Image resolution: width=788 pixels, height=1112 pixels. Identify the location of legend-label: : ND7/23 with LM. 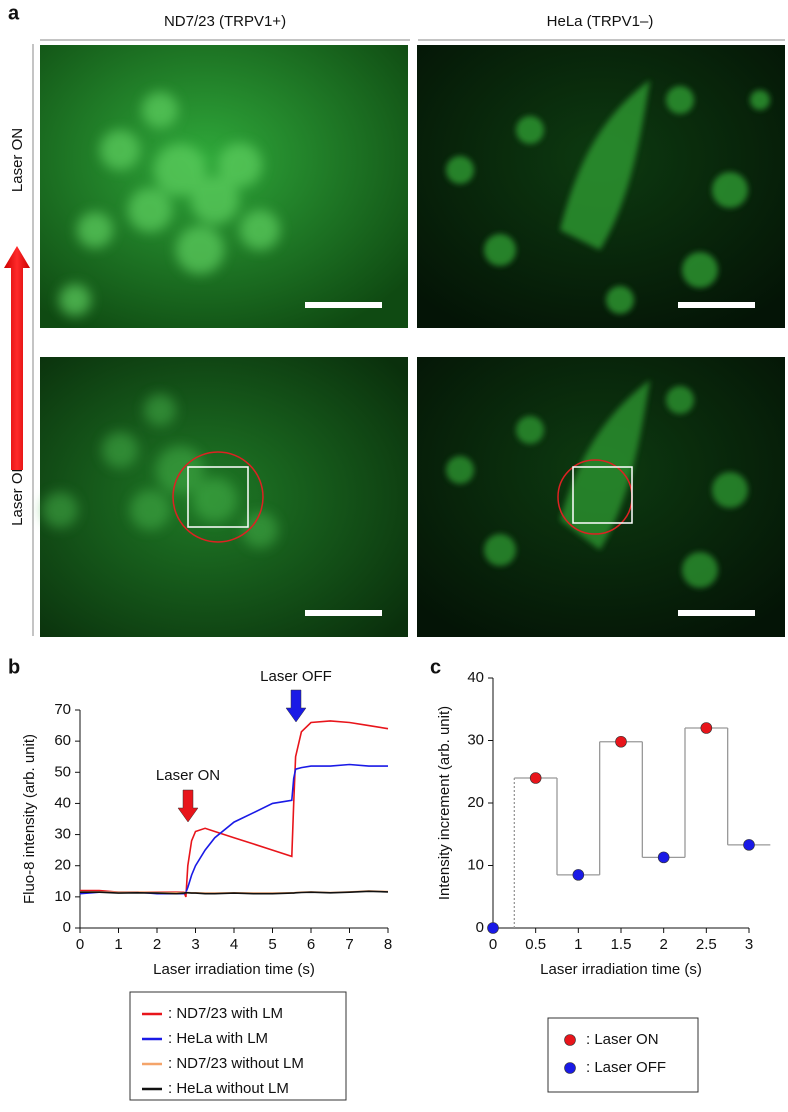
(225, 1013).